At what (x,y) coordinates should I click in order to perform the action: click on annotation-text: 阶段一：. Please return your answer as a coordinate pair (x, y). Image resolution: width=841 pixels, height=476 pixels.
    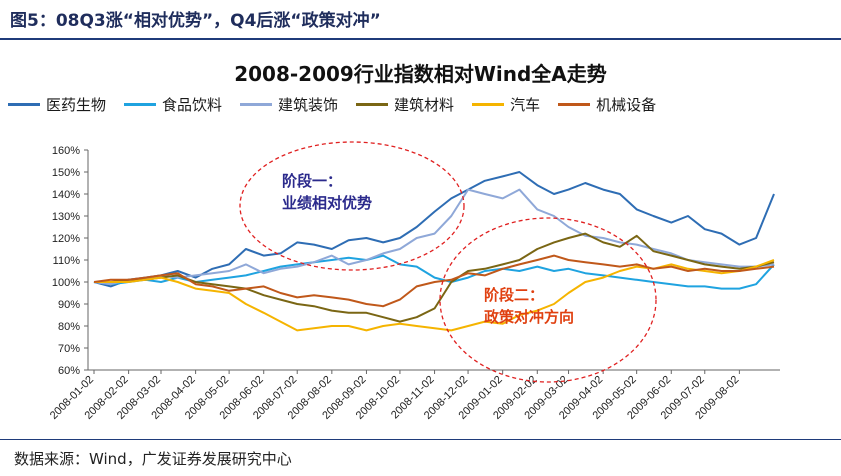
    Looking at the image, I should click on (312, 181).